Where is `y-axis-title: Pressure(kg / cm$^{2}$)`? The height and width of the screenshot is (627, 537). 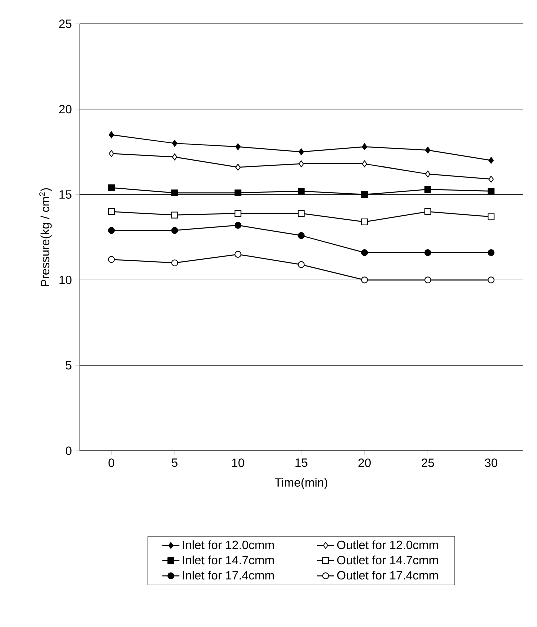
y-axis-title: Pressure(kg / cm$^{2}$) is located at coordinates (46, 237).